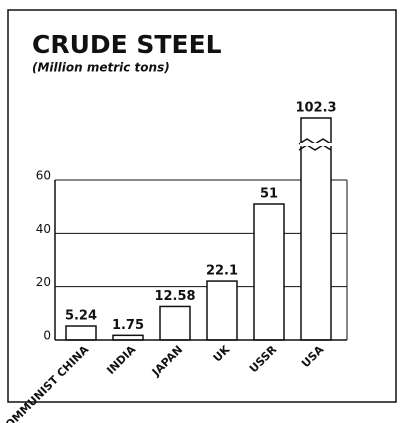 This screenshot has height=423, width=402. I want to click on y-tick-label: 40, so click(43, 229).